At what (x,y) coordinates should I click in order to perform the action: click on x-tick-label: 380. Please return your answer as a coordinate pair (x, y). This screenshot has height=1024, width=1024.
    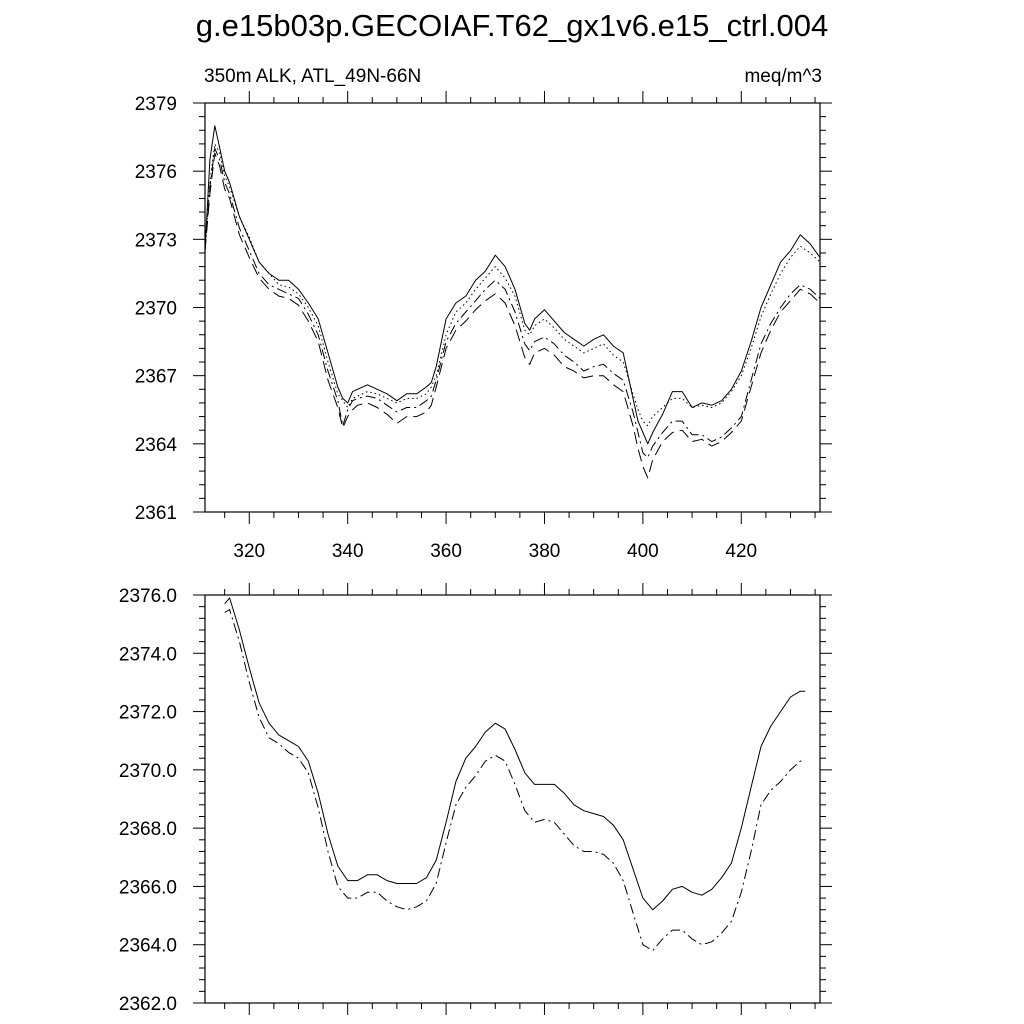
    Looking at the image, I should click on (545, 551).